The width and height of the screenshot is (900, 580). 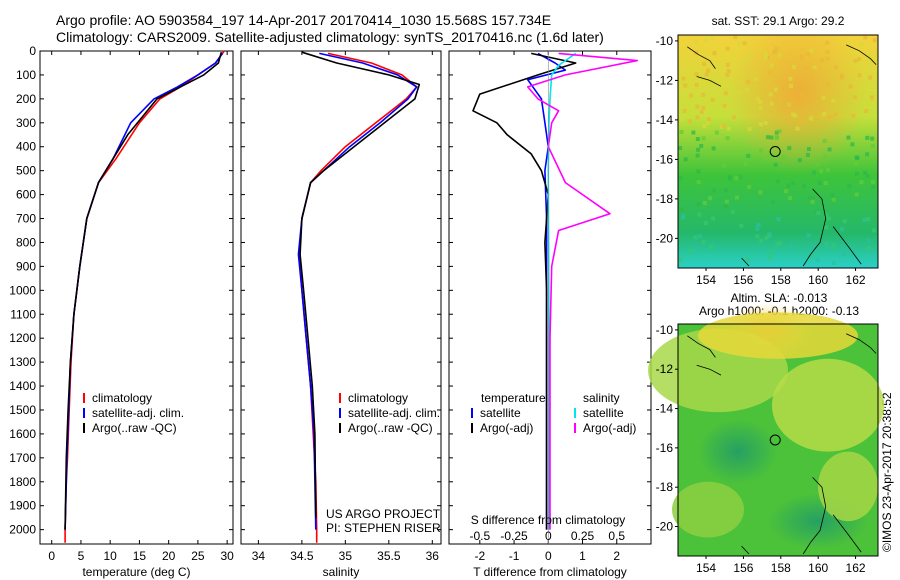 I want to click on salinity-xtick-label: 35, so click(x=346, y=556).